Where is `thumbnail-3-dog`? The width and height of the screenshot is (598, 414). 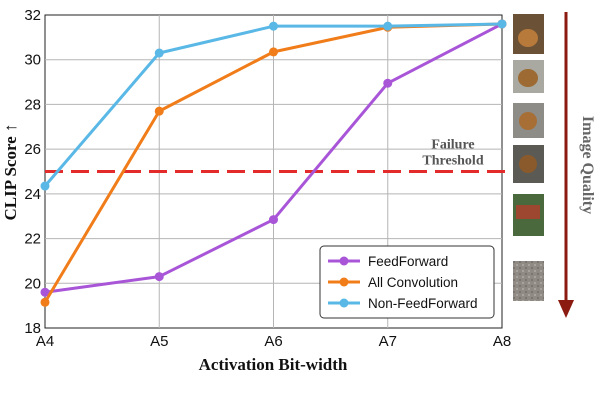 thumbnail-3-dog is located at coordinates (528, 121).